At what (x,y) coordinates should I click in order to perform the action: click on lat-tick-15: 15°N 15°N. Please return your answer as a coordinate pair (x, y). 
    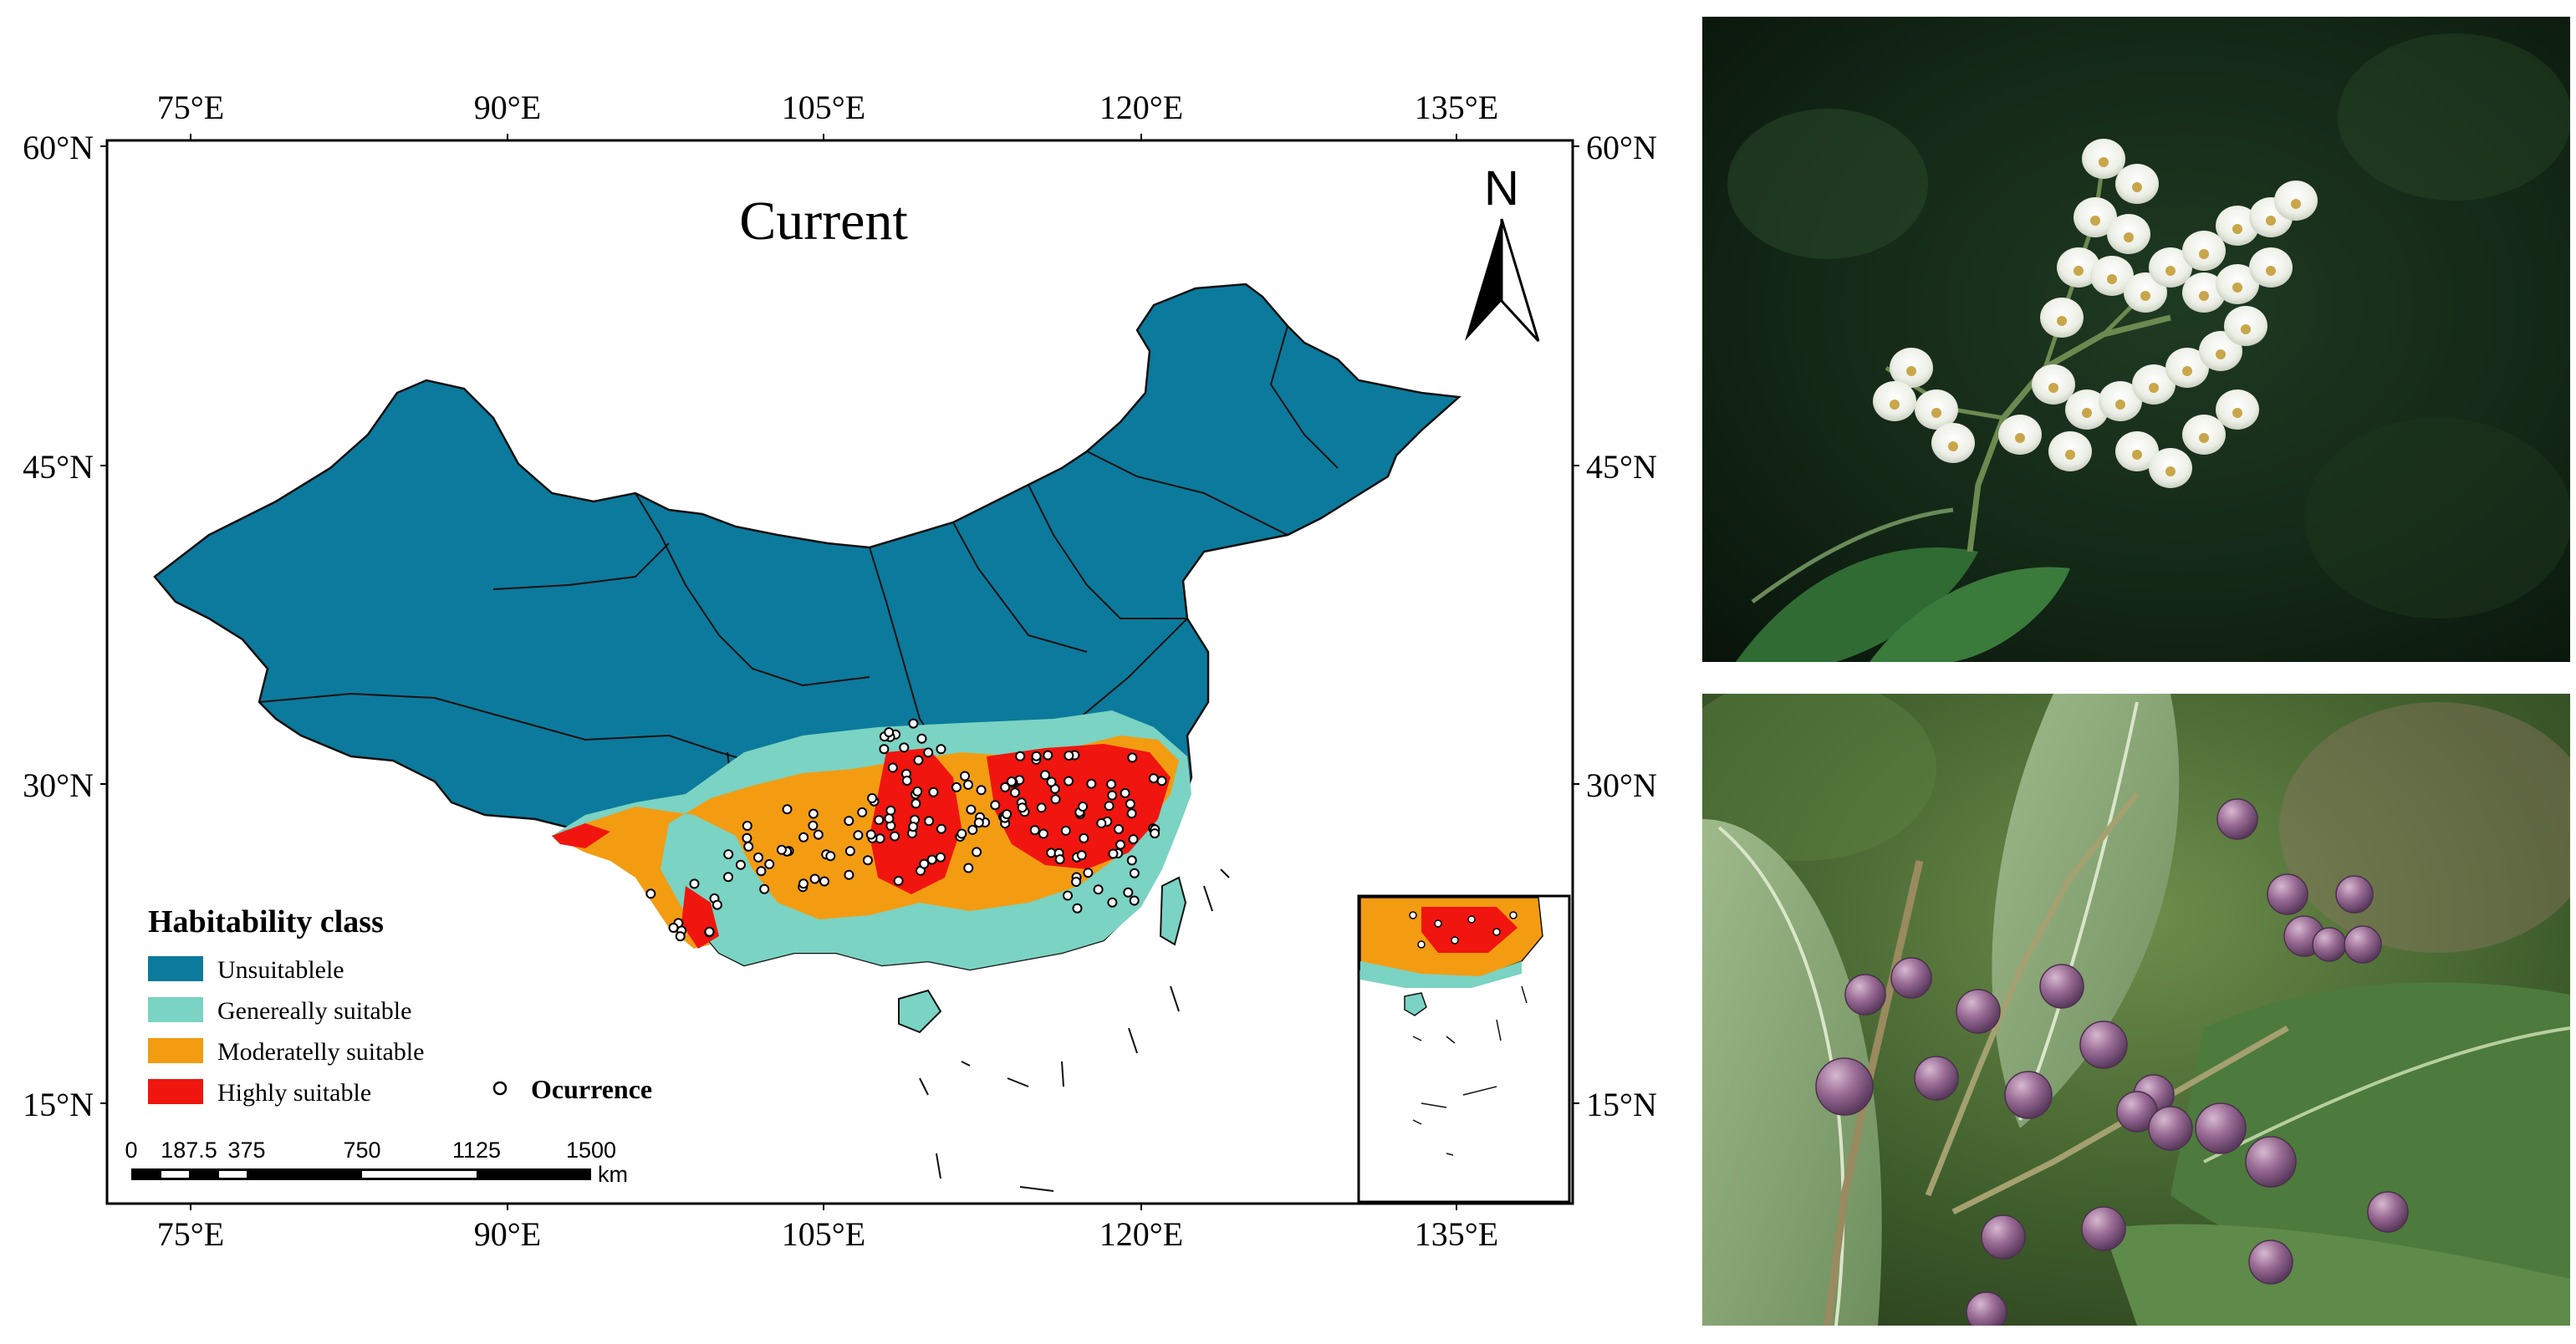
    Looking at the image, I should click on (840, 1104).